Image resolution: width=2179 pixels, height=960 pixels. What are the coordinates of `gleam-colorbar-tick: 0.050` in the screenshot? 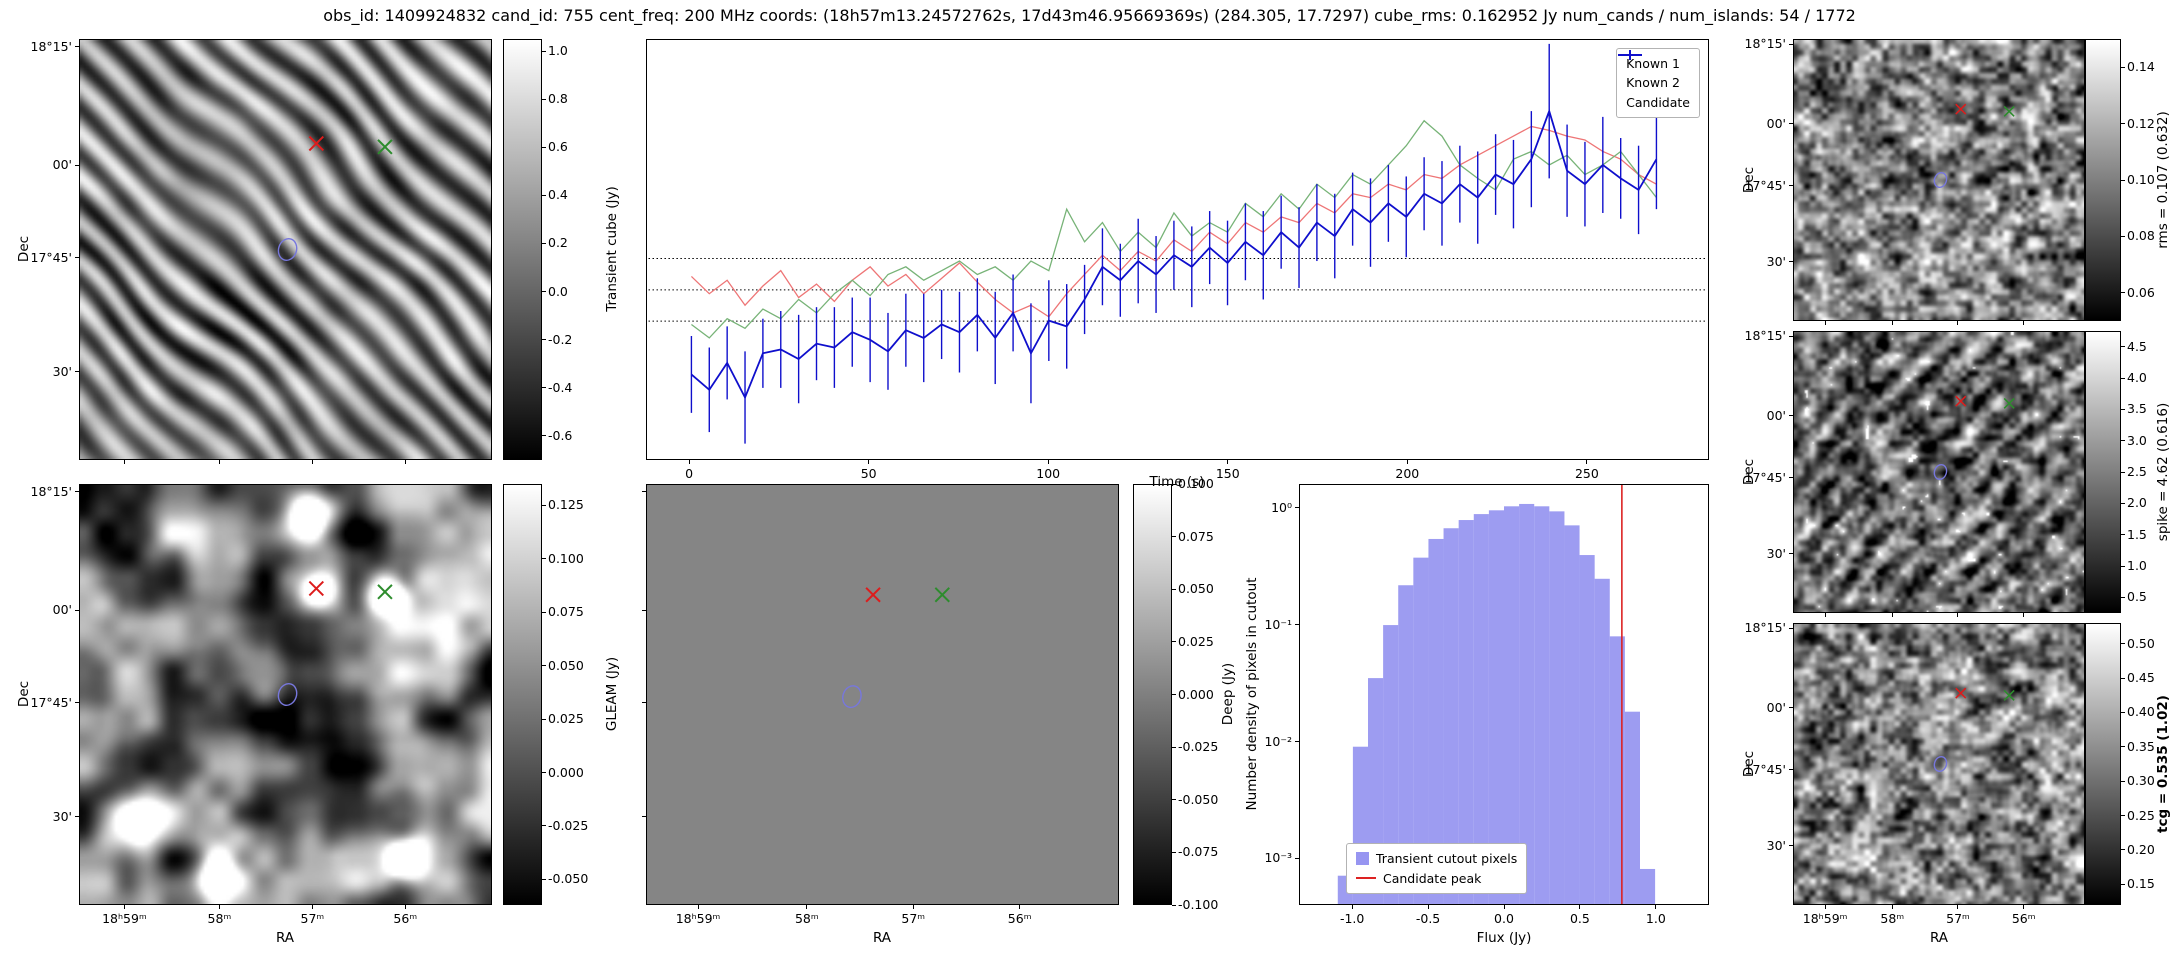 It's located at (566, 665).